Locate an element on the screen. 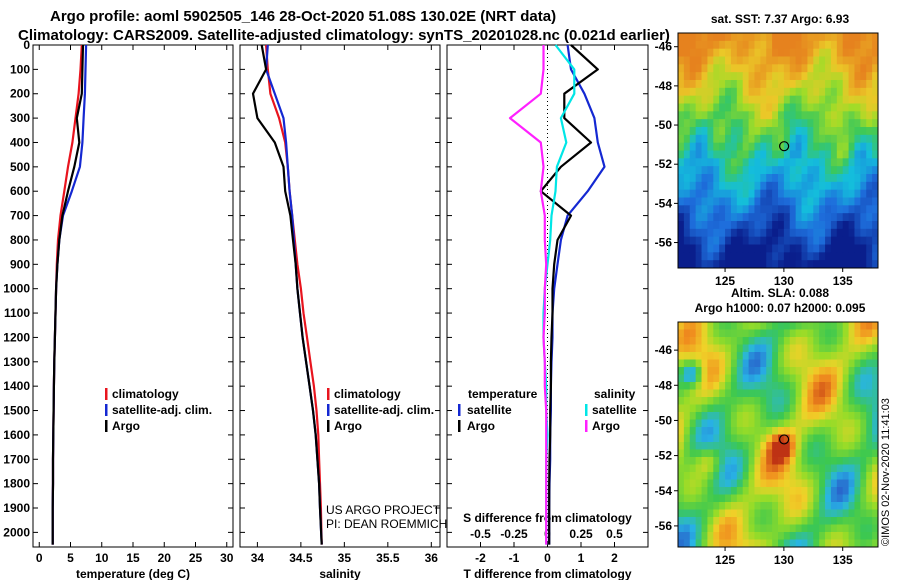 Image resolution: width=900 pixels, height=580 pixels. sla-map: 125 130 135-46-48-50-52-54-56 is located at coordinates (767, 444).